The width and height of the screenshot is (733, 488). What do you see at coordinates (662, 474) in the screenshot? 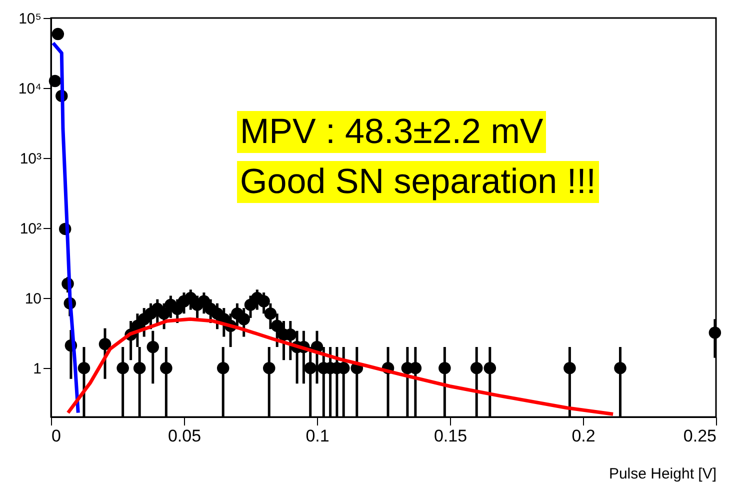
I see `x-axis-title: Pulse Height [V]` at bounding box center [662, 474].